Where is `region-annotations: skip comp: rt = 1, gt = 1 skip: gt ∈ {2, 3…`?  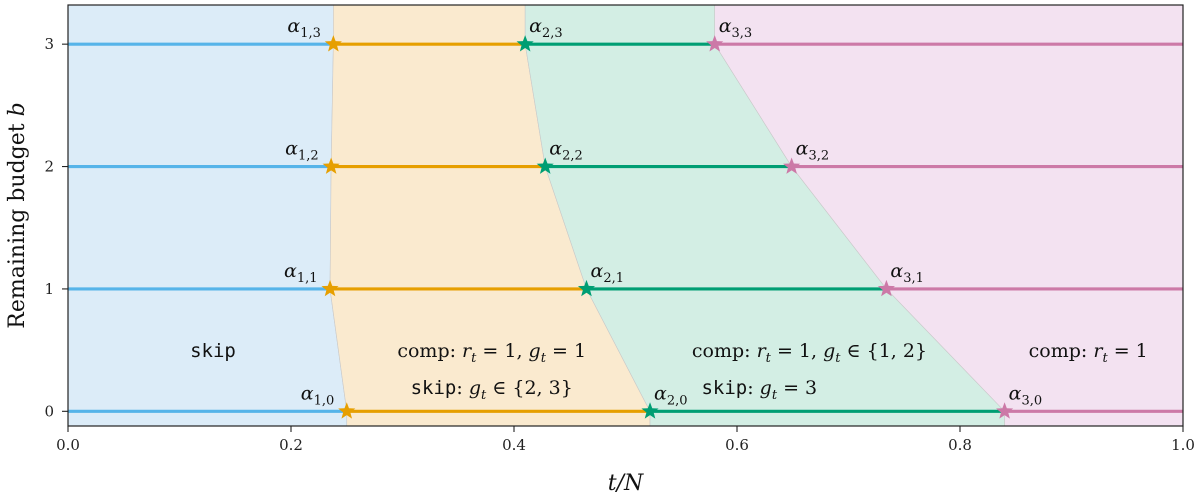
region-annotations: skip comp: rt = 1, gt = 1 skip: gt ∈ {2, 3… is located at coordinates (669, 371).